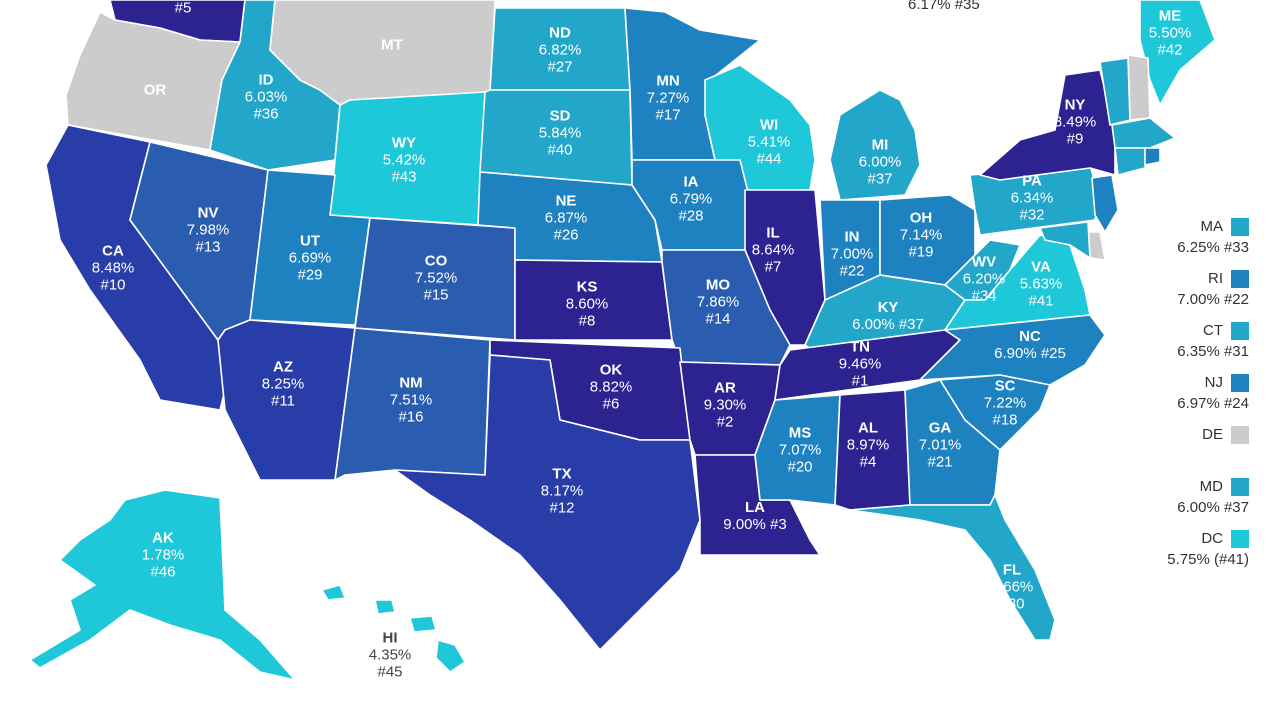 The height and width of the screenshot is (720, 1279). Describe the element at coordinates (155, 90) in the screenshot. I see `label-OR: OR` at that location.